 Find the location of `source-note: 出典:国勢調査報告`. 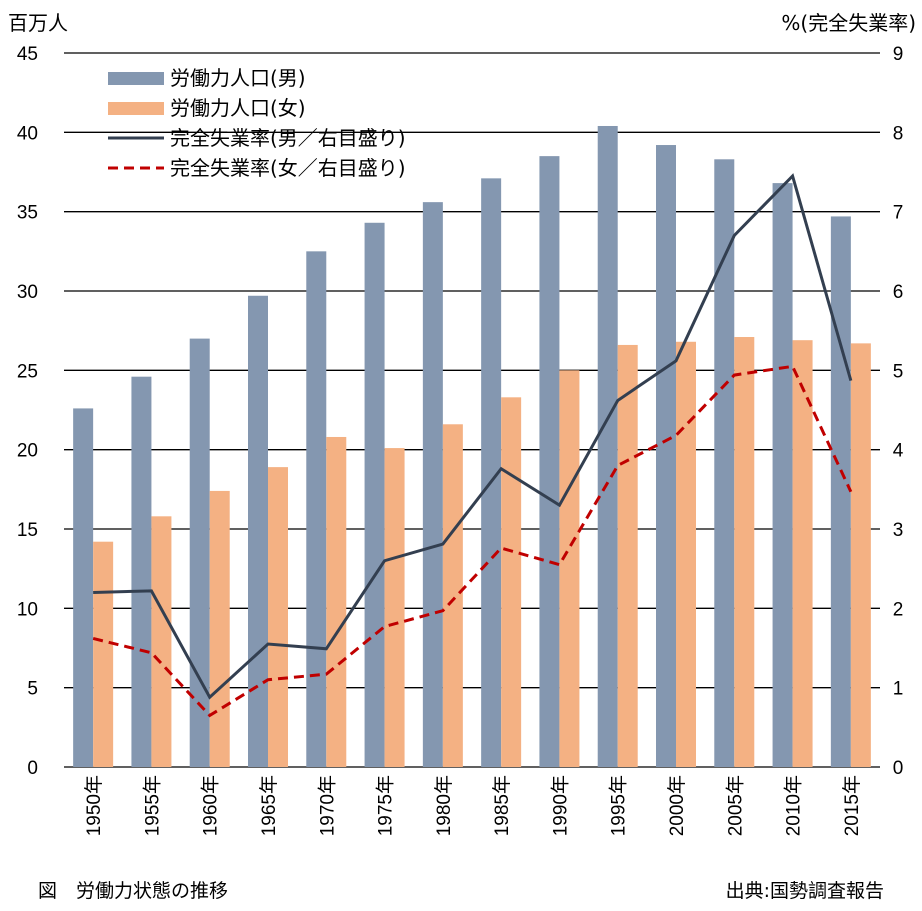

source-note: 出典:国勢調査報告 is located at coordinates (804, 891).